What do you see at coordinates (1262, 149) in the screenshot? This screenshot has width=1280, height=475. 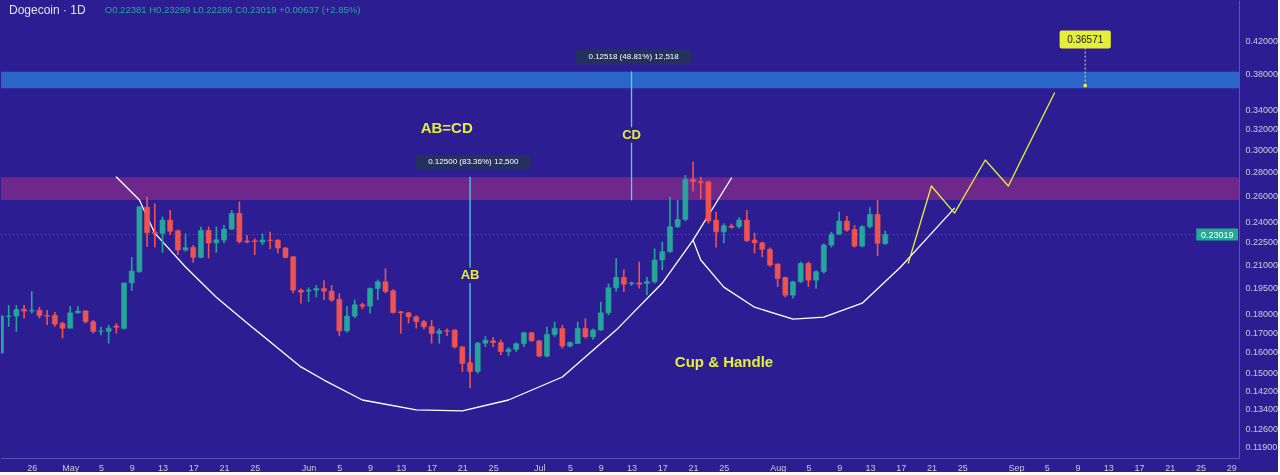 I see `y-tick-label: 0.30000` at bounding box center [1262, 149].